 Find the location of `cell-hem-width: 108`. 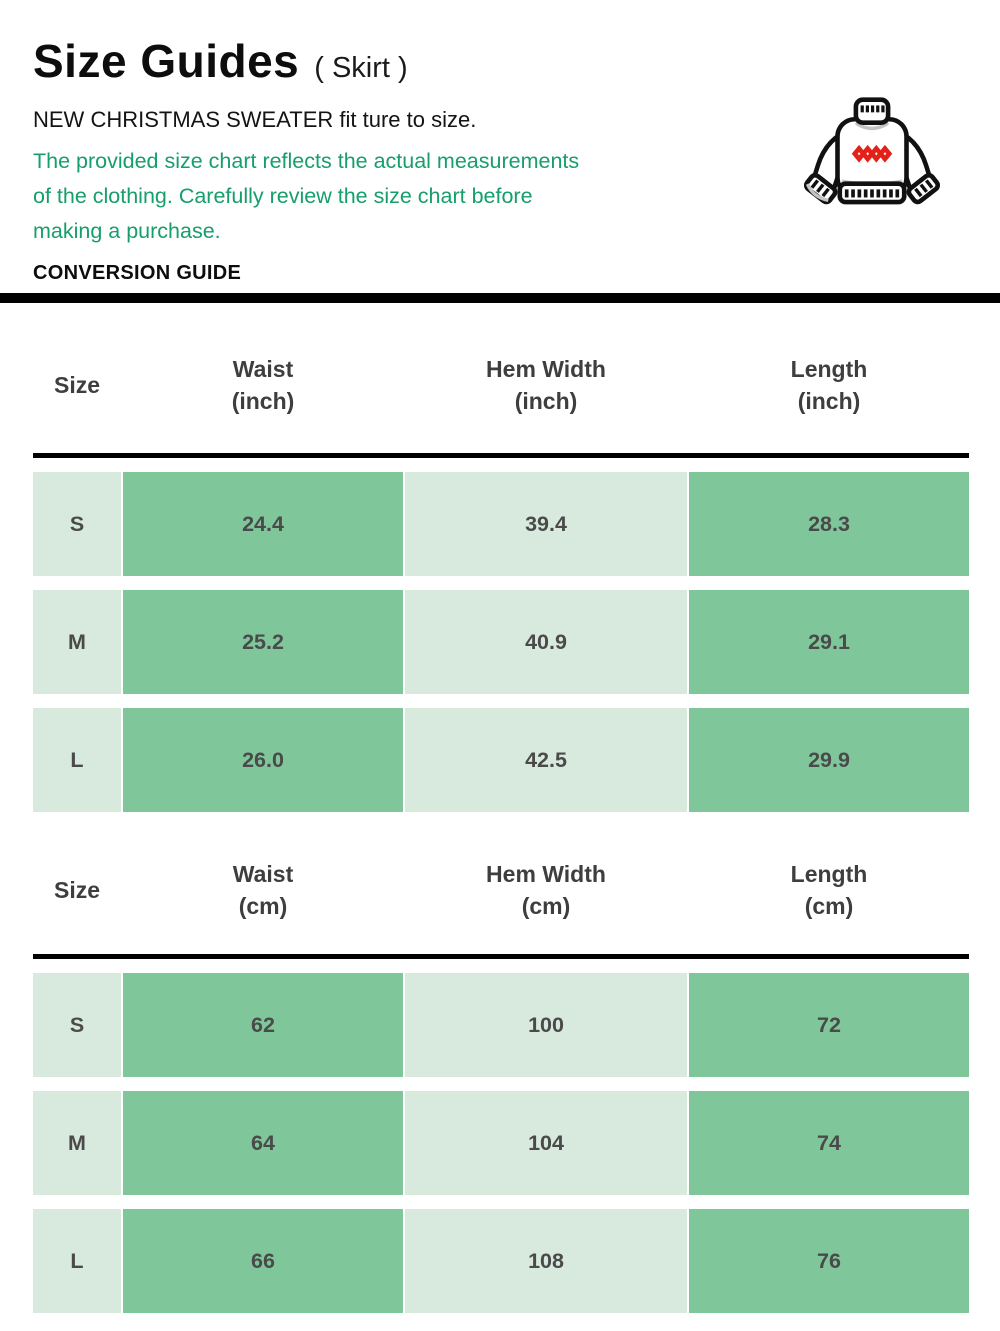

cell-hem-width: 108 is located at coordinates (546, 1261).